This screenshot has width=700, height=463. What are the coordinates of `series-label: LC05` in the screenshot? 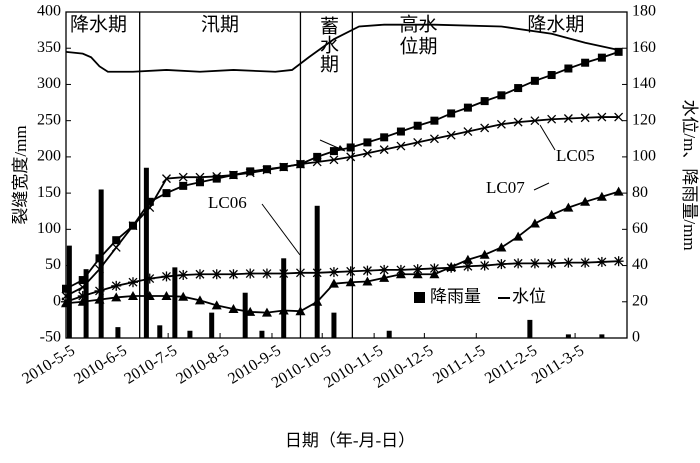 It's located at (575, 155).